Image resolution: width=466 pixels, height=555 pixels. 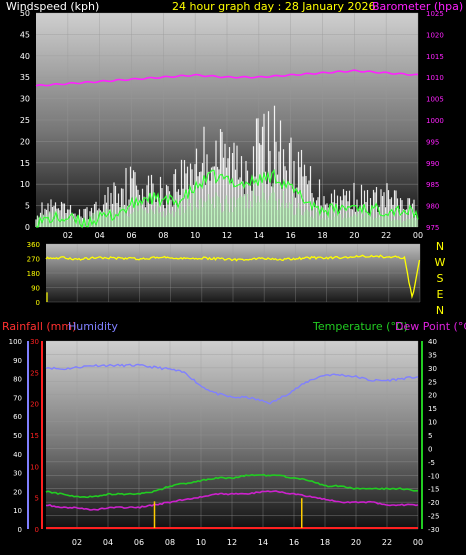 I want to click on wind-x-tick-label: 14, so click(x=259, y=235).